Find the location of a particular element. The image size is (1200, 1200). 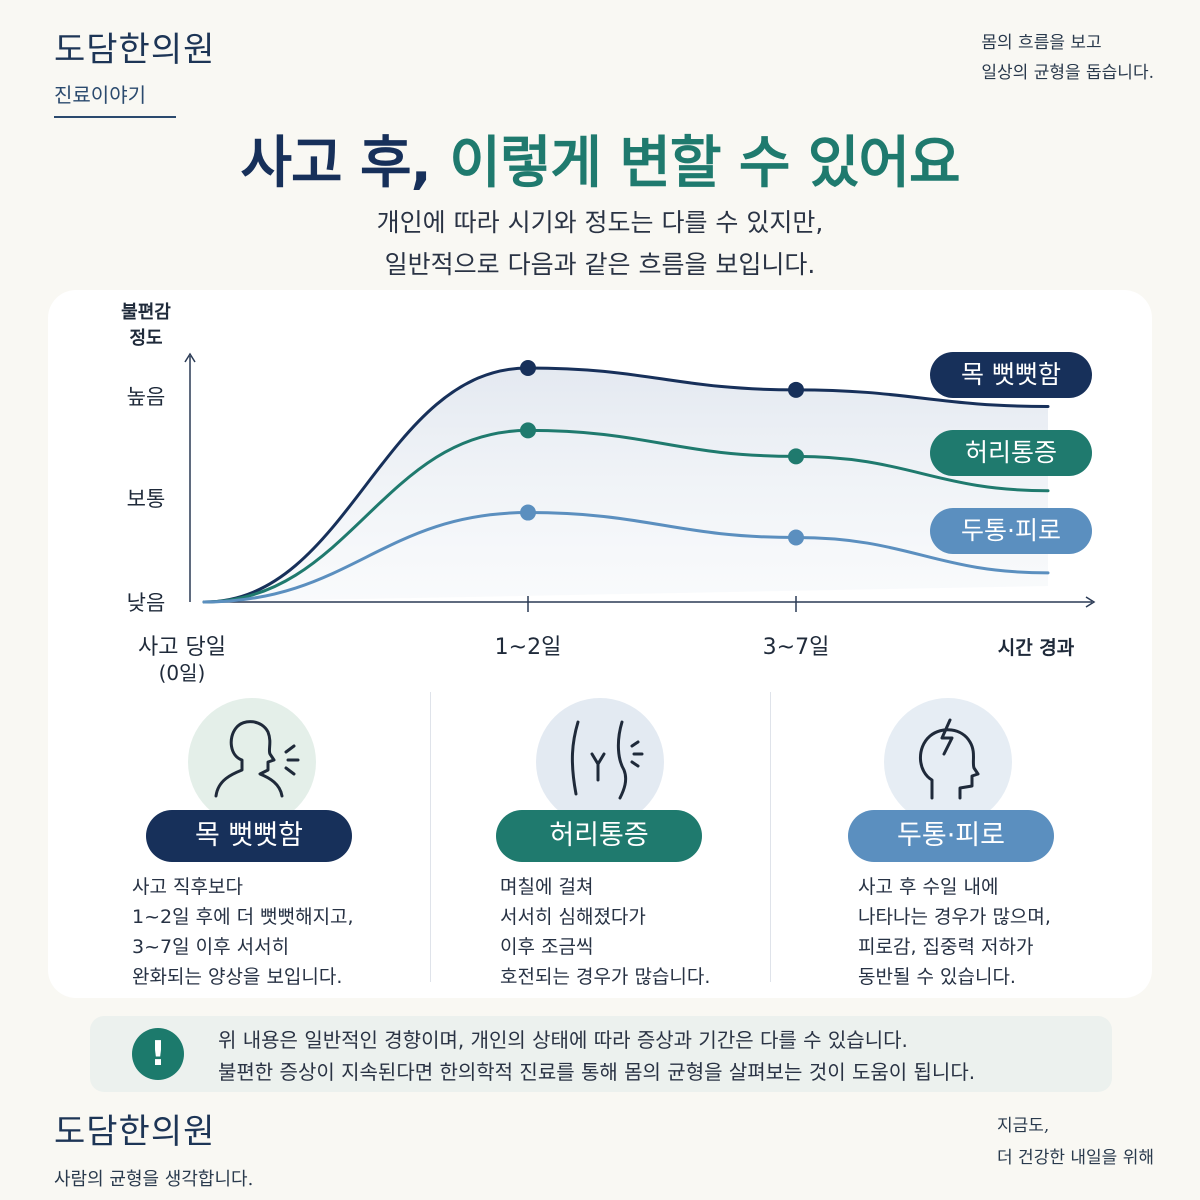

title-highlight: 이렇게 변할 수 있어요 is located at coordinates (704, 163).